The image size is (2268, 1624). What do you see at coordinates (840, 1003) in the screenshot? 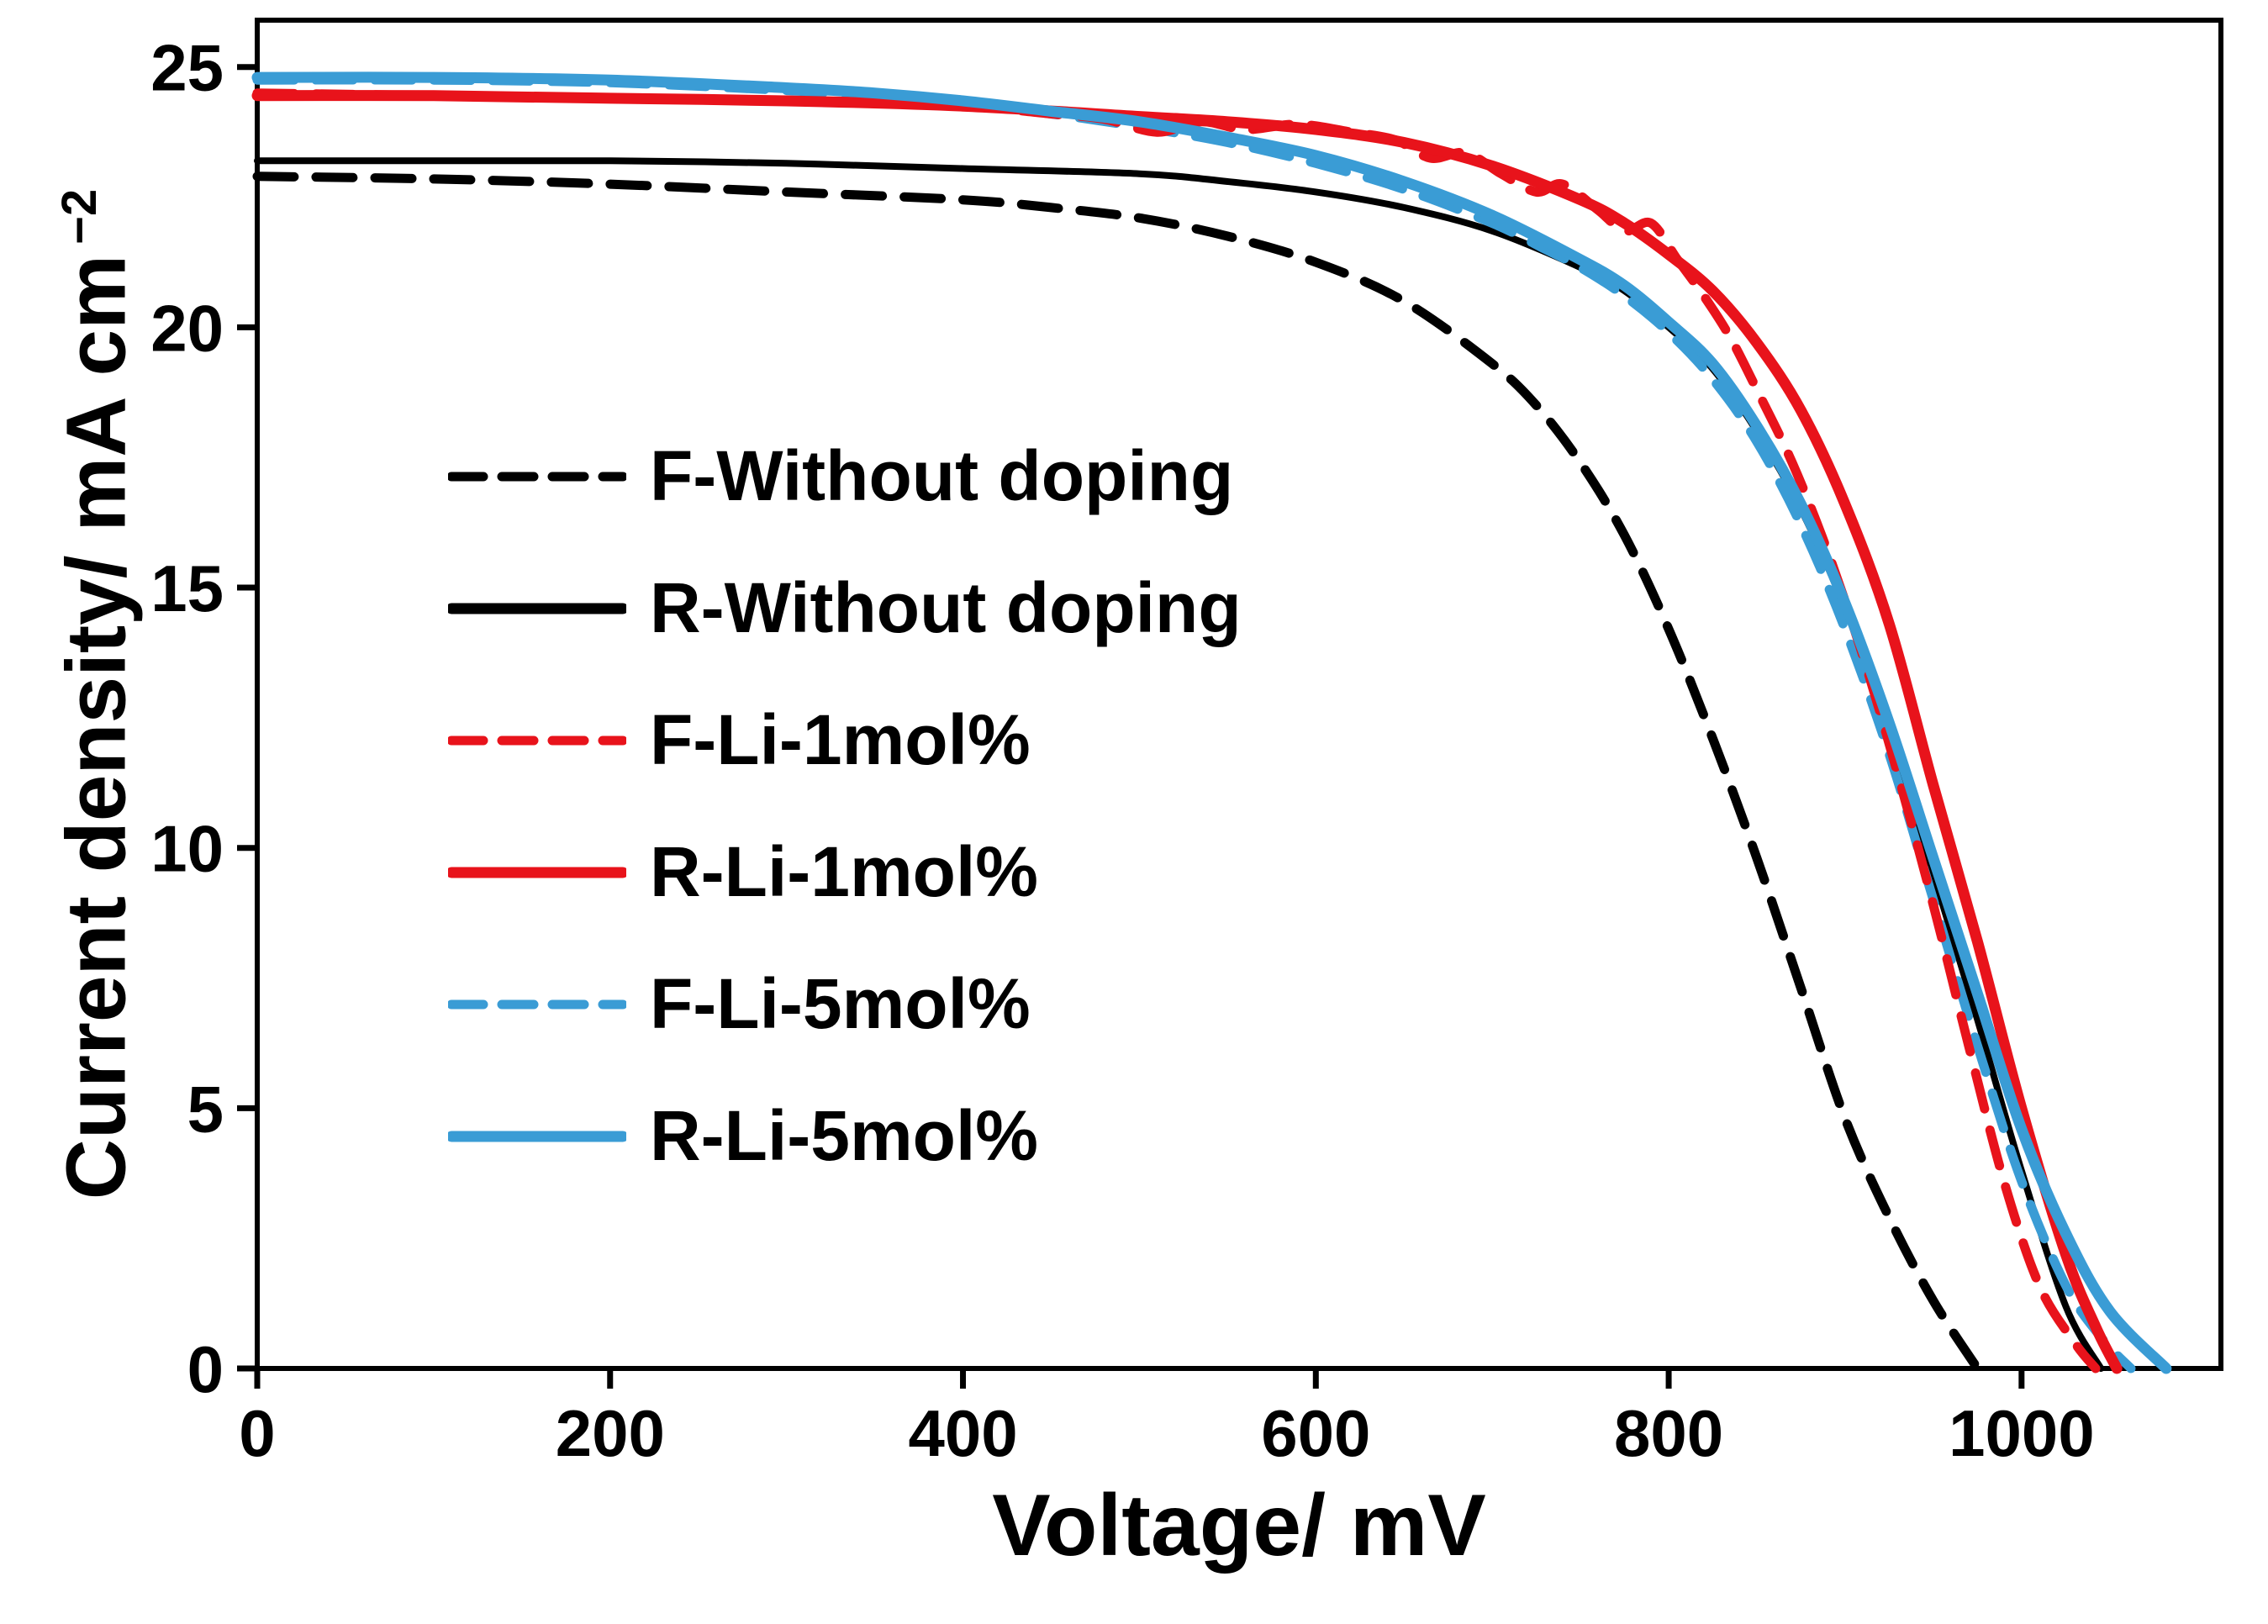
I see `legend-label: F-Li-5mol%` at bounding box center [840, 1003].